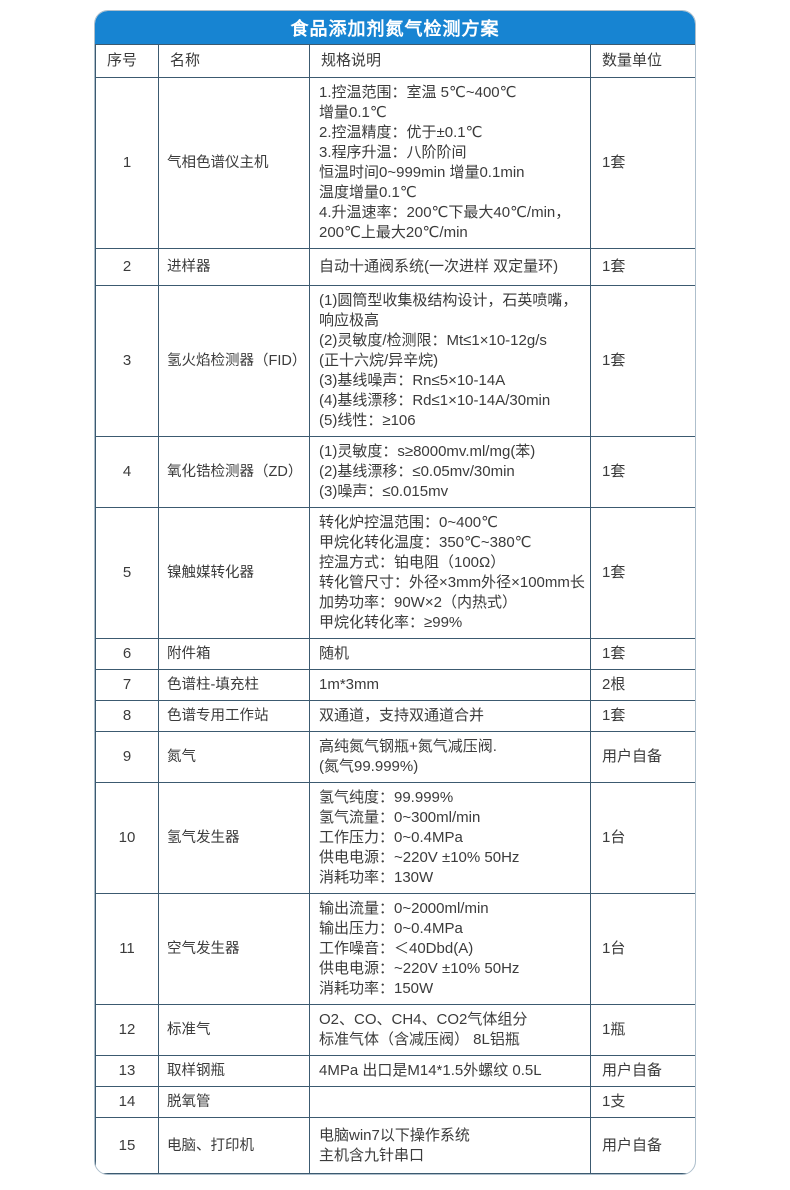 This screenshot has height=1190, width=790. I want to click on item-name-cell: 电脑、打印机, so click(234, 1145).